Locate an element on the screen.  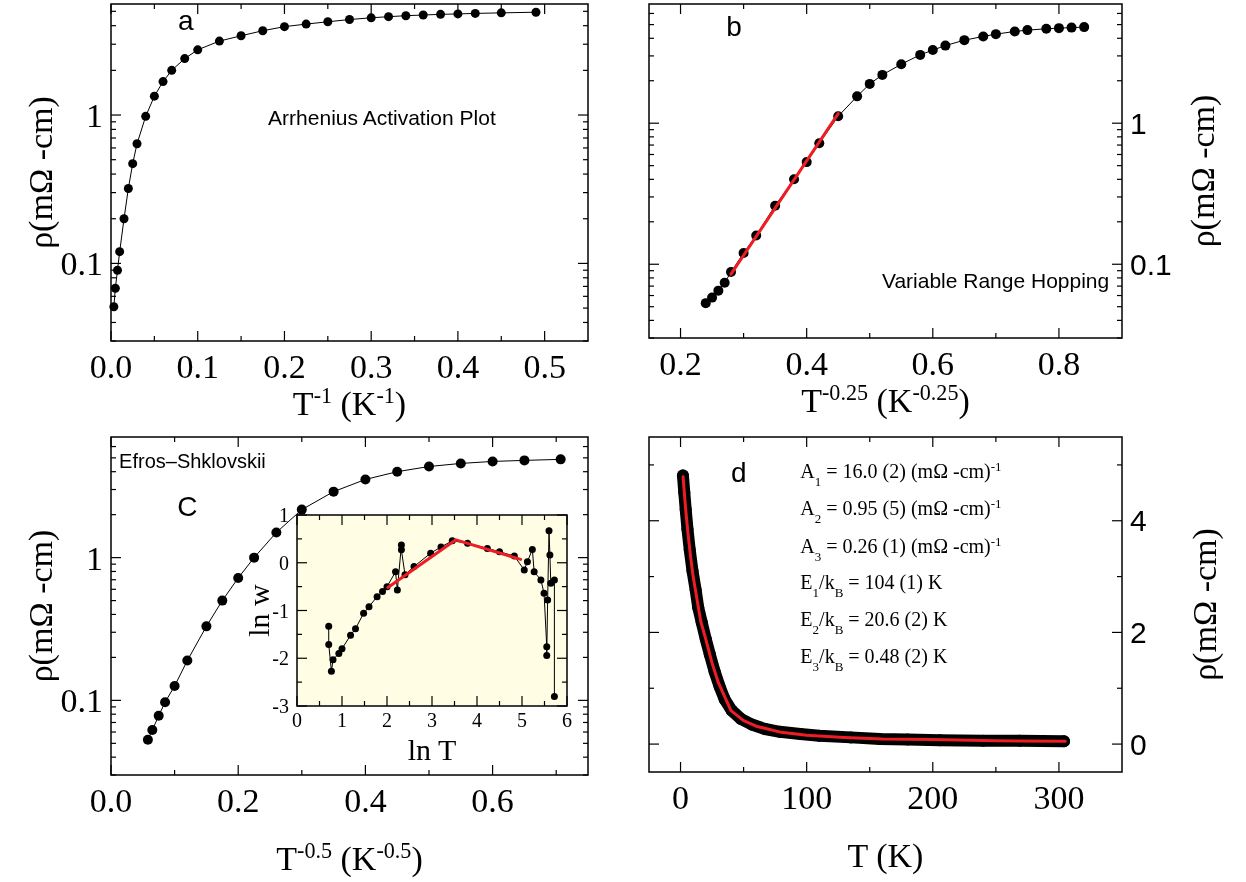
x-axis-title: ln T is located at coordinates (432, 749).